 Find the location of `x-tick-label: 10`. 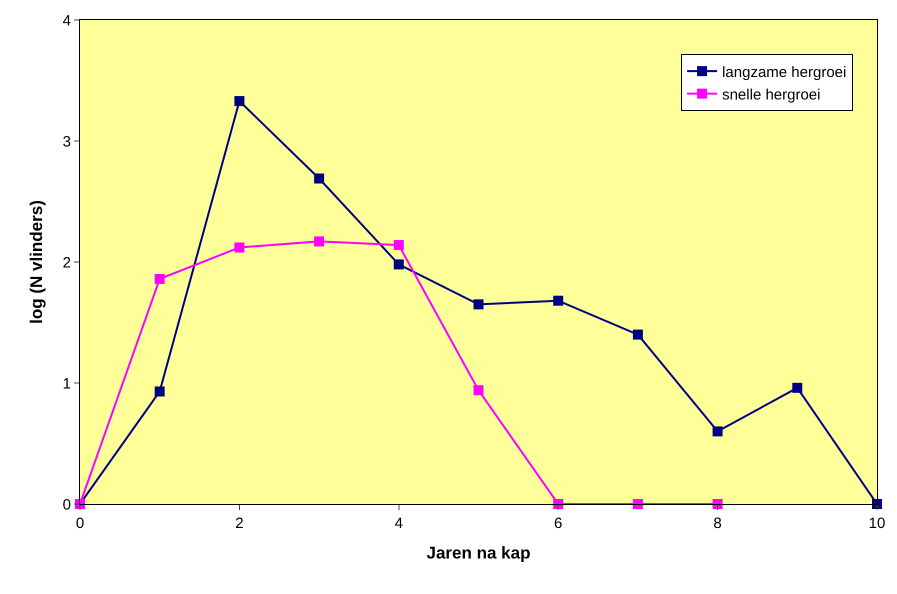

x-tick-label: 10 is located at coordinates (877, 523).